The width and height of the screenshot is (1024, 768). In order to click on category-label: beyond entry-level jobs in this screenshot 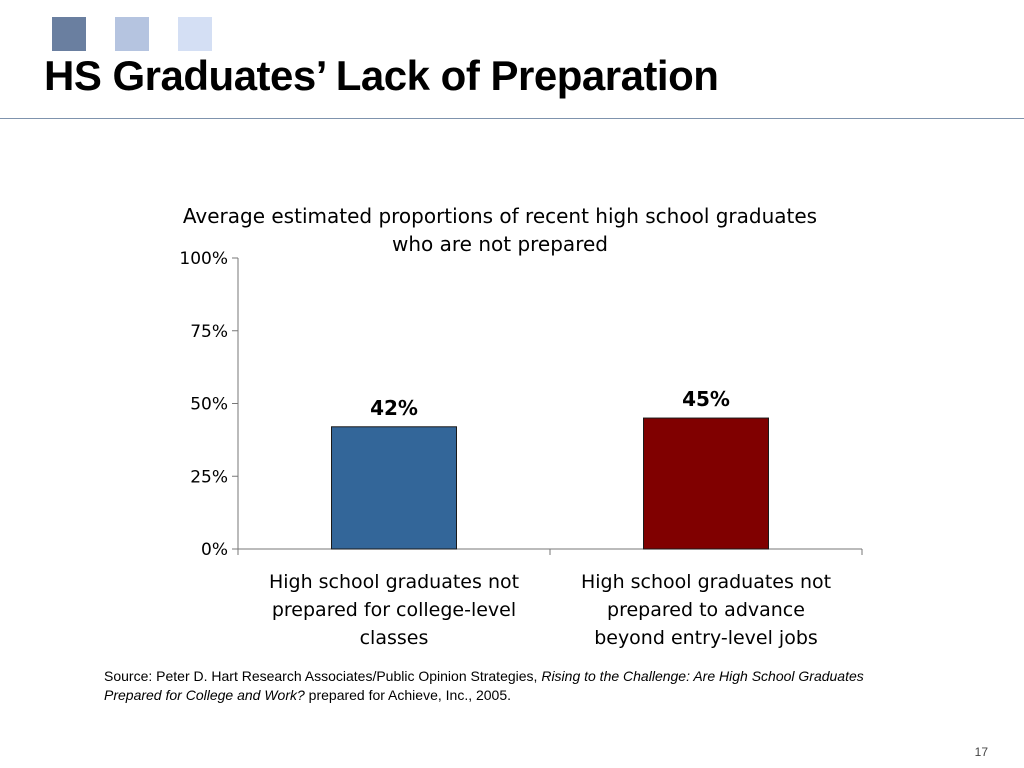, I will do `click(706, 638)`.